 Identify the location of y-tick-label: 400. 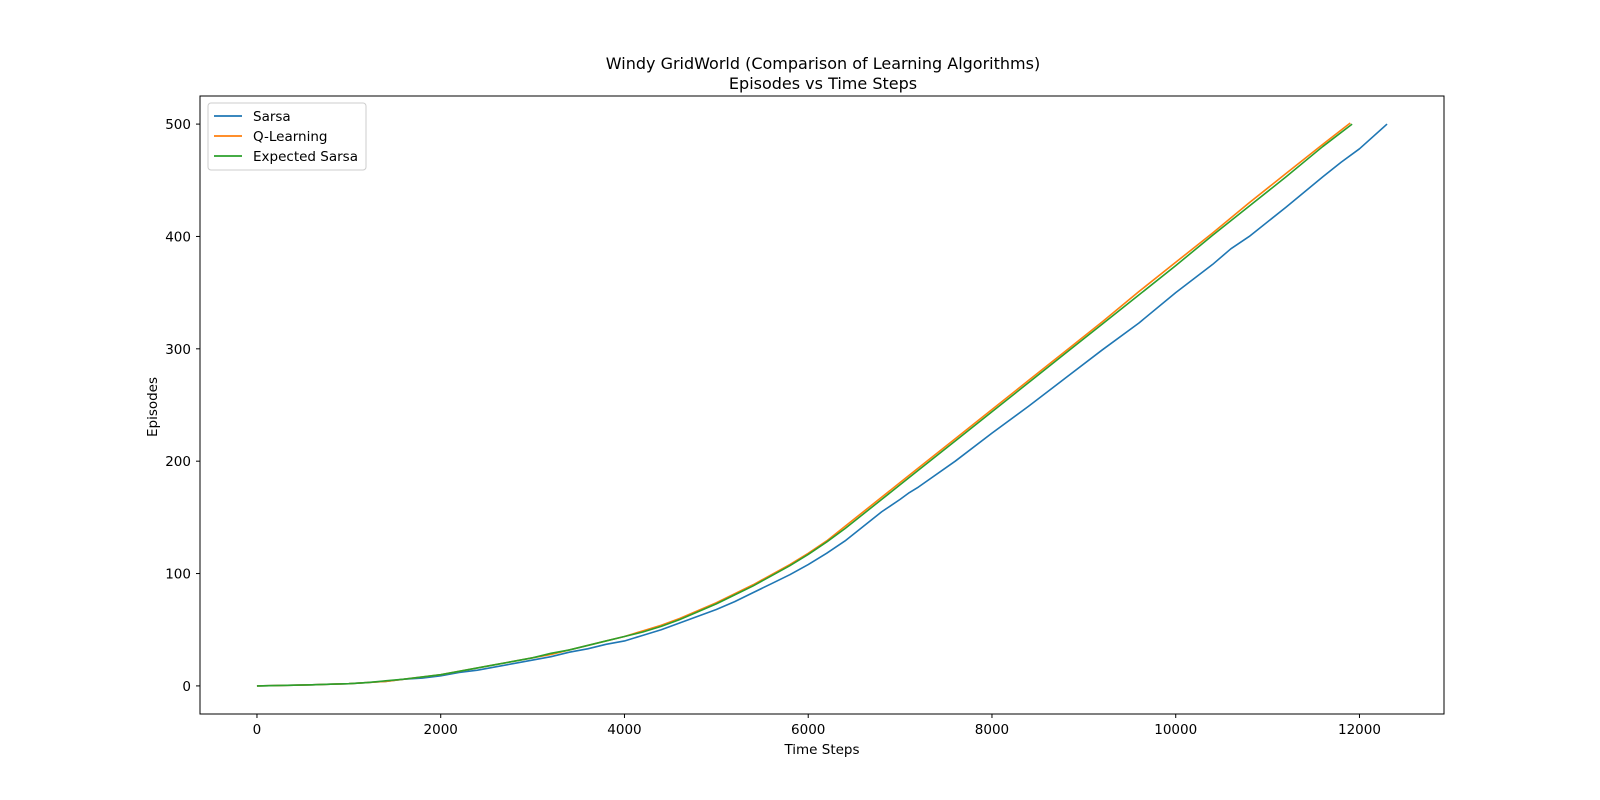
(178, 237).